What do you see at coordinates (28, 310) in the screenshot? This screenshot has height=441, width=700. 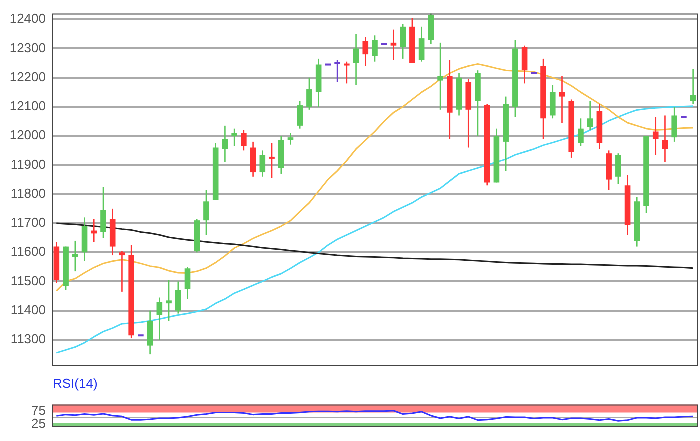 I see `y-tick-label: 11400` at bounding box center [28, 310].